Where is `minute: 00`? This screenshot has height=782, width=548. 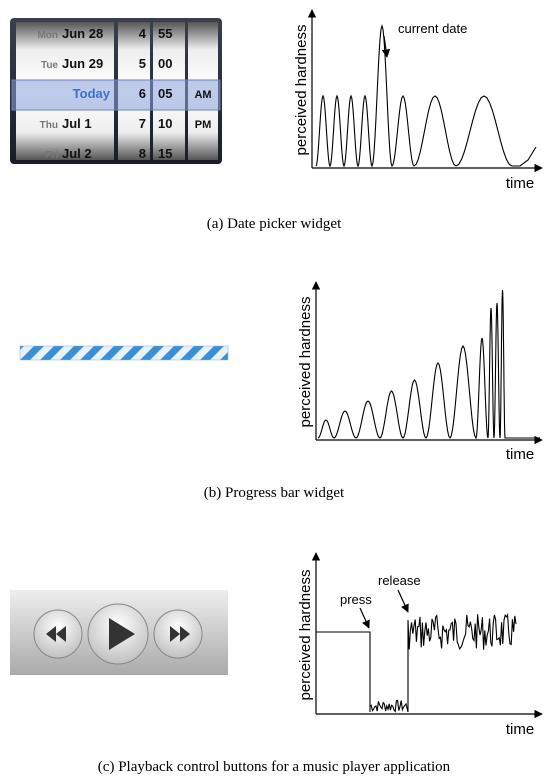 minute: 00 is located at coordinates (165, 63).